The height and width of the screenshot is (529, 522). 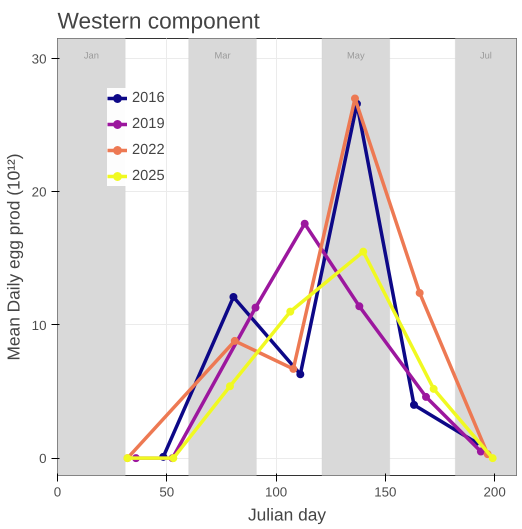 I want to click on y-tick-label: 30, so click(x=39, y=58).